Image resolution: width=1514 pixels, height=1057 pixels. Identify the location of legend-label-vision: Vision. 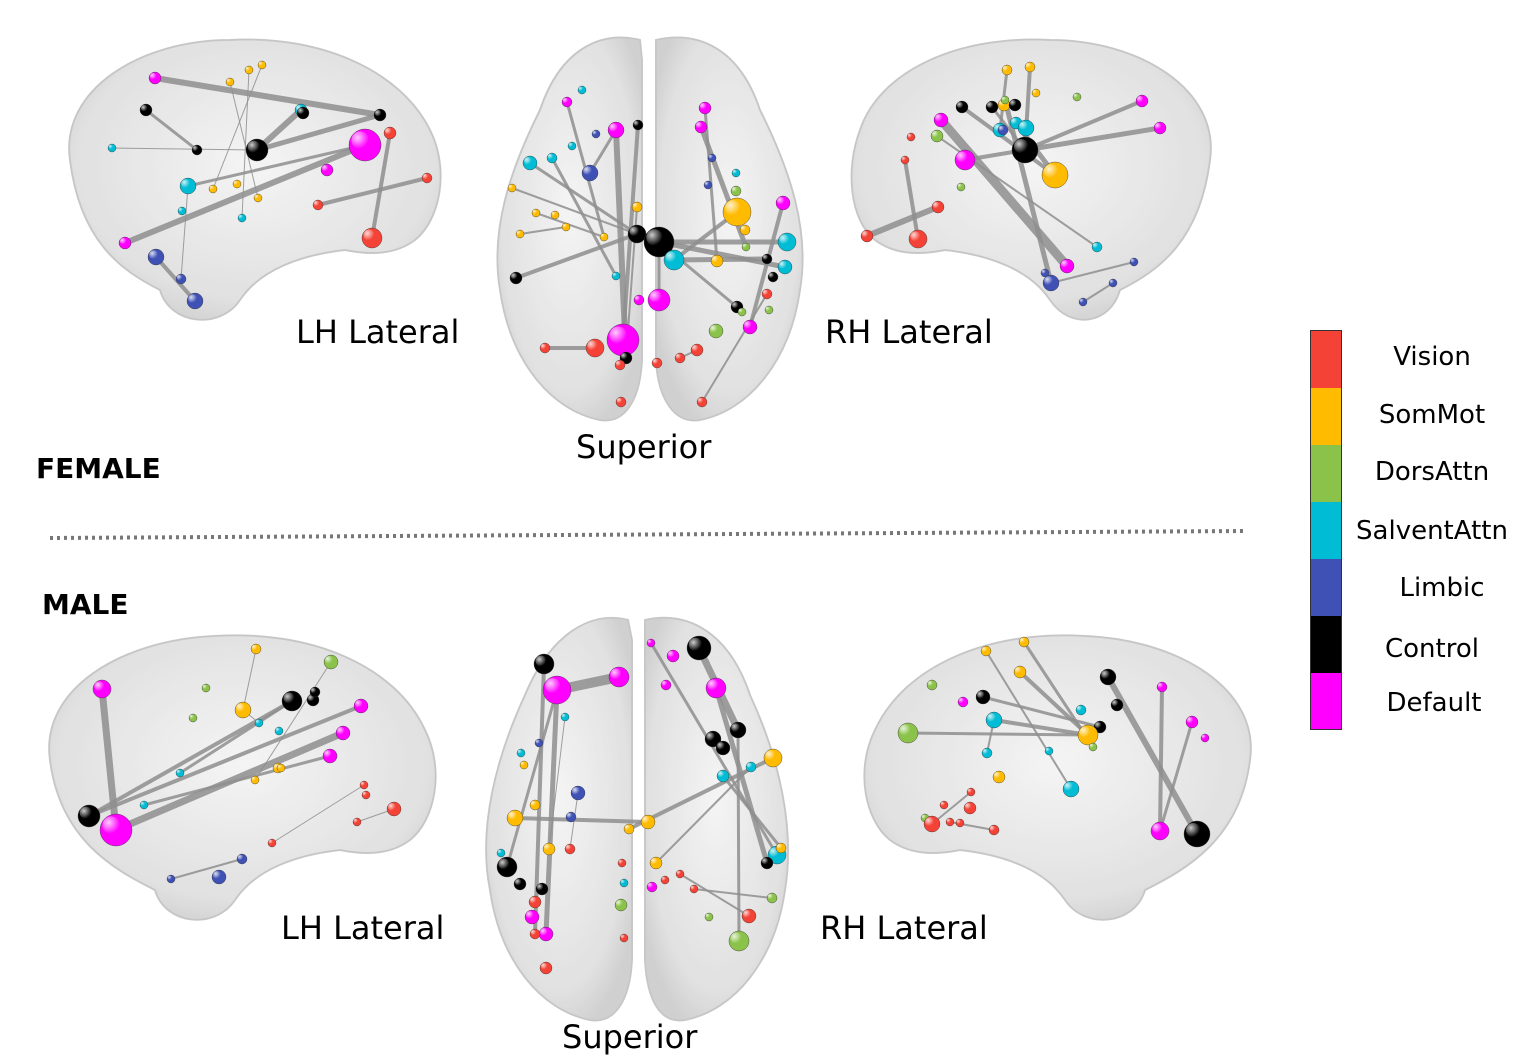
(1432, 357).